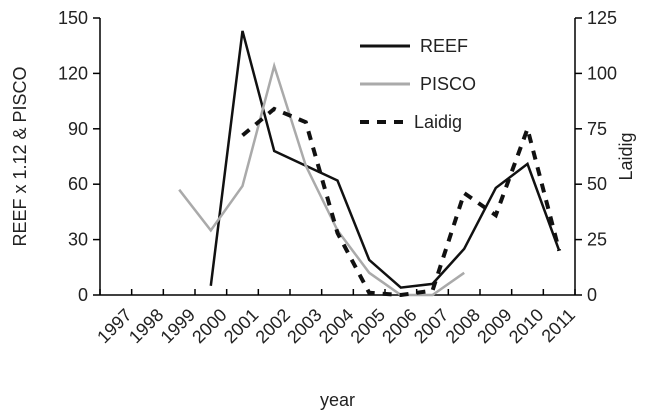 The height and width of the screenshot is (413, 652). What do you see at coordinates (114, 326) in the screenshot?
I see `x-tick-label: 1997` at bounding box center [114, 326].